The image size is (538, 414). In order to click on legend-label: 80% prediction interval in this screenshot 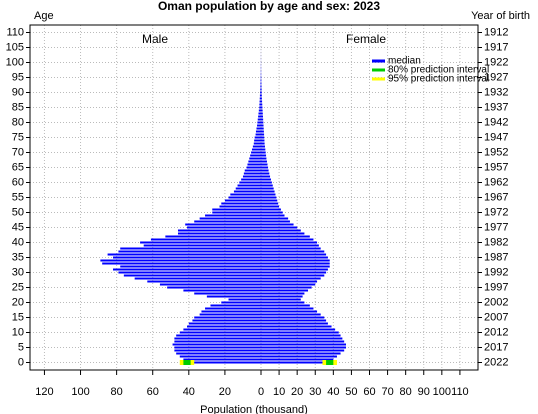, I will do `click(438, 70)`.